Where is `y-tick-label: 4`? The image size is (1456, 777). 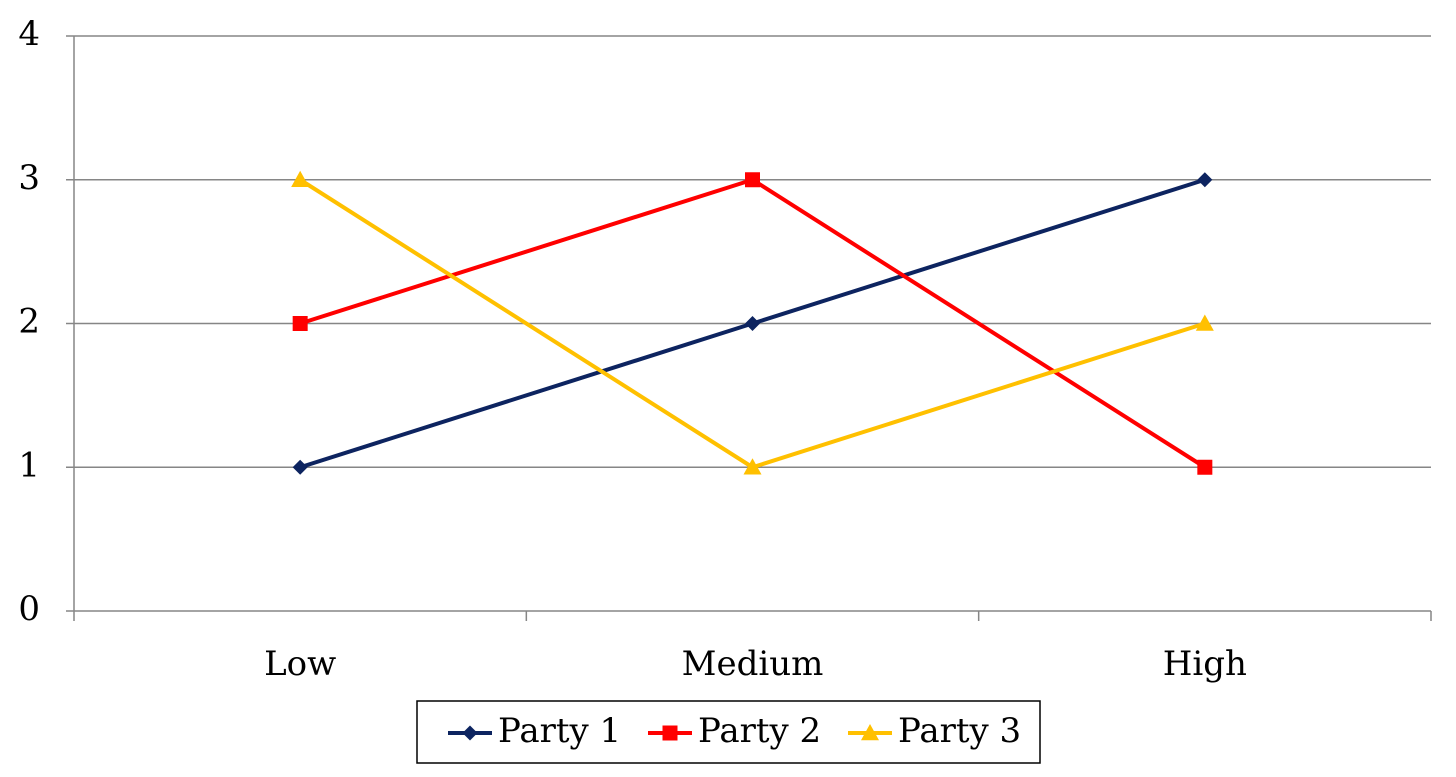
y-tick-label: 4 is located at coordinates (29, 34).